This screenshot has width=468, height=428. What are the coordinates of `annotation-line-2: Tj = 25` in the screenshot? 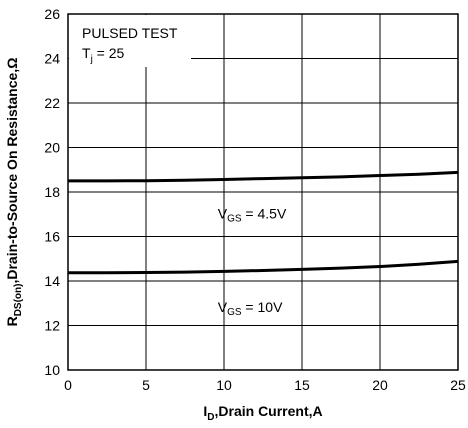 It's located at (103, 55).